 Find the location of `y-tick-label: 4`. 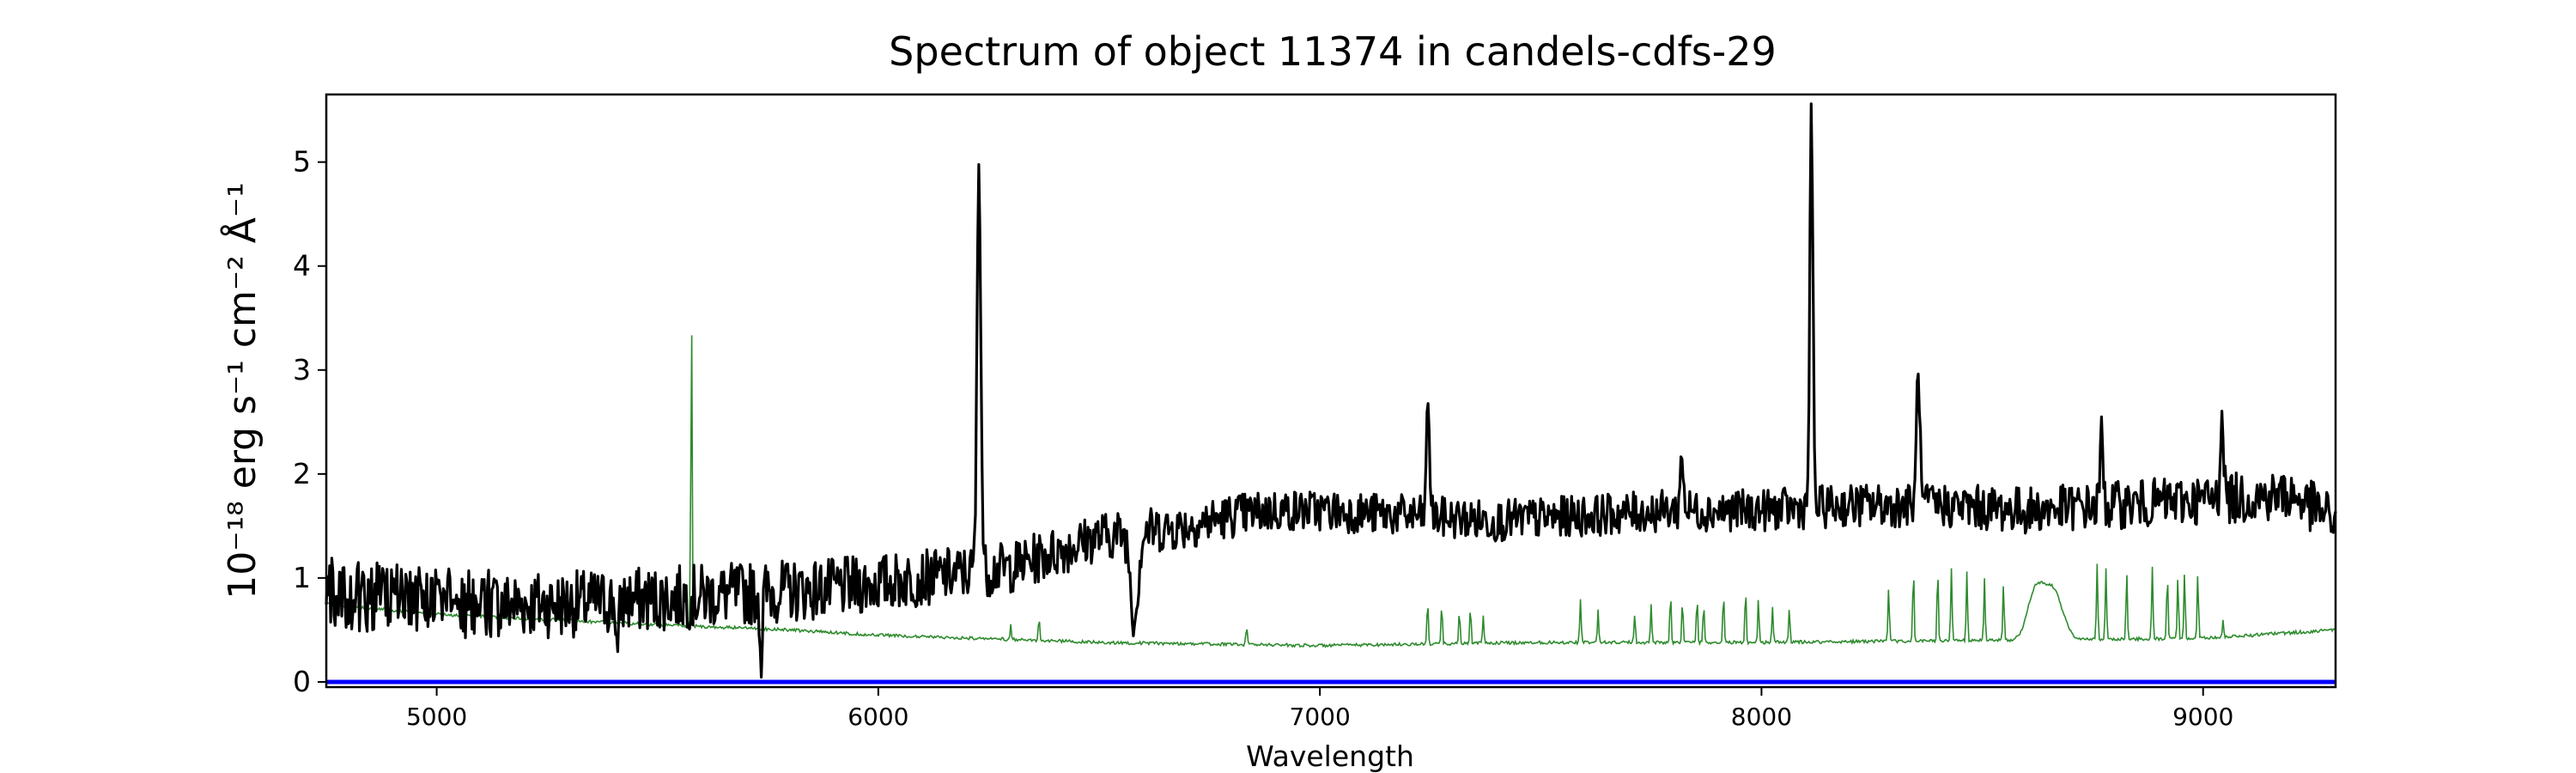

y-tick-label: 4 is located at coordinates (302, 266).